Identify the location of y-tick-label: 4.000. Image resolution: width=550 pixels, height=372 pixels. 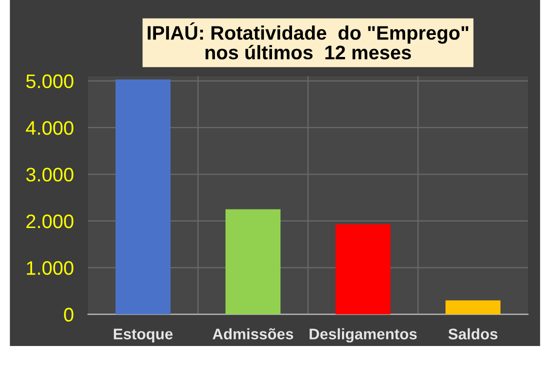
(50, 128).